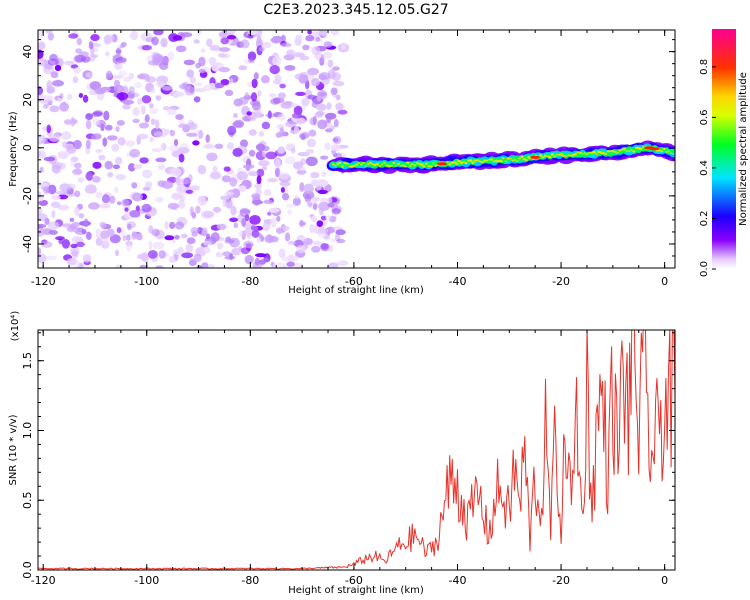 This screenshot has height=600, width=750. What do you see at coordinates (442, 164) in the screenshot?
I see `ridge-peak` at bounding box center [442, 164].